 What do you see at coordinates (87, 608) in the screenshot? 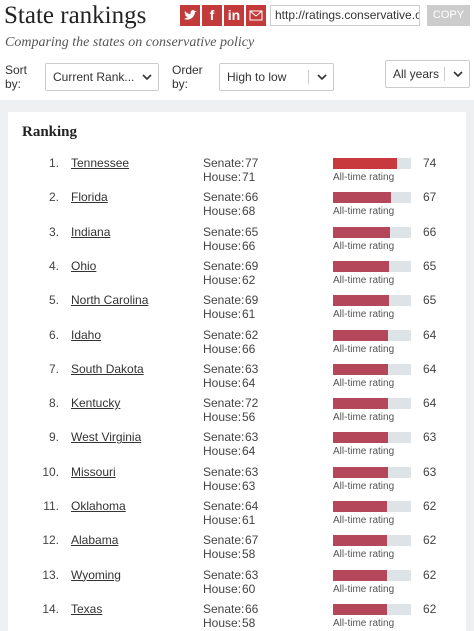
I see `state-link: Texas` at bounding box center [87, 608].